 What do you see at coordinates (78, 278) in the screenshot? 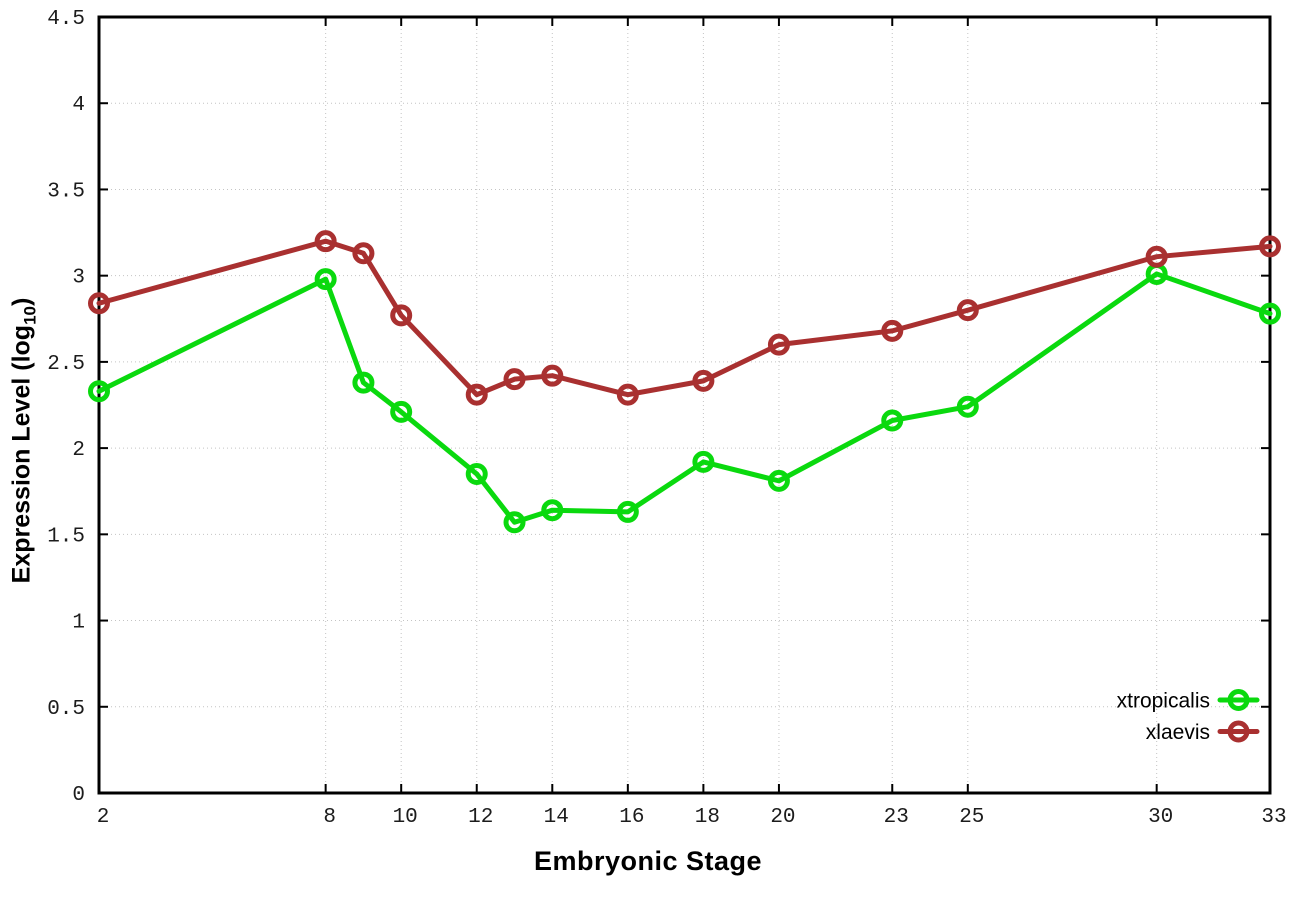
I see `y-tick-label: 3` at bounding box center [78, 278].